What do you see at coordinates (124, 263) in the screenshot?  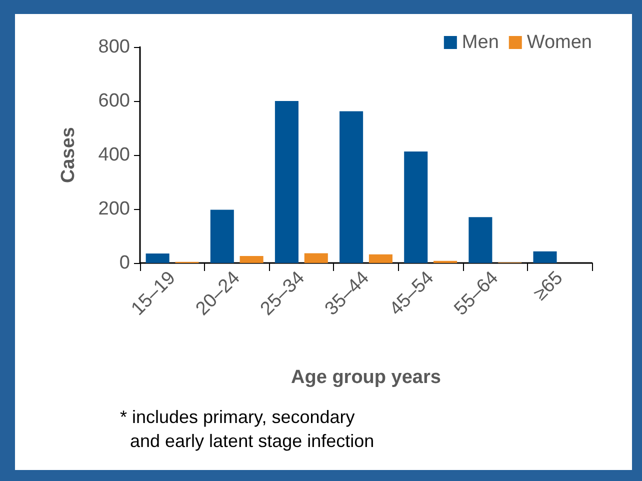 I see `y-tick-label: 0` at bounding box center [124, 263].